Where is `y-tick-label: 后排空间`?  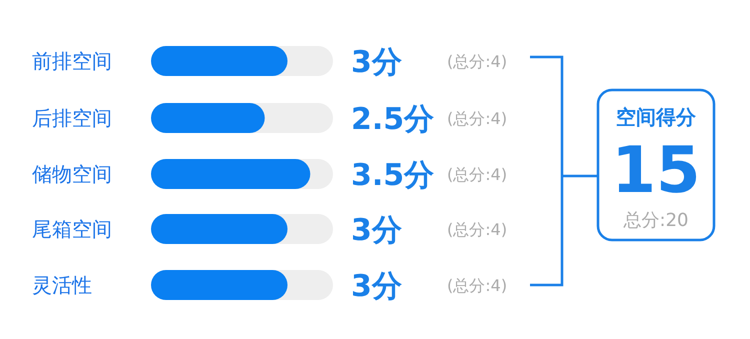 y-tick-label: 后排空间 is located at coordinates (72, 118).